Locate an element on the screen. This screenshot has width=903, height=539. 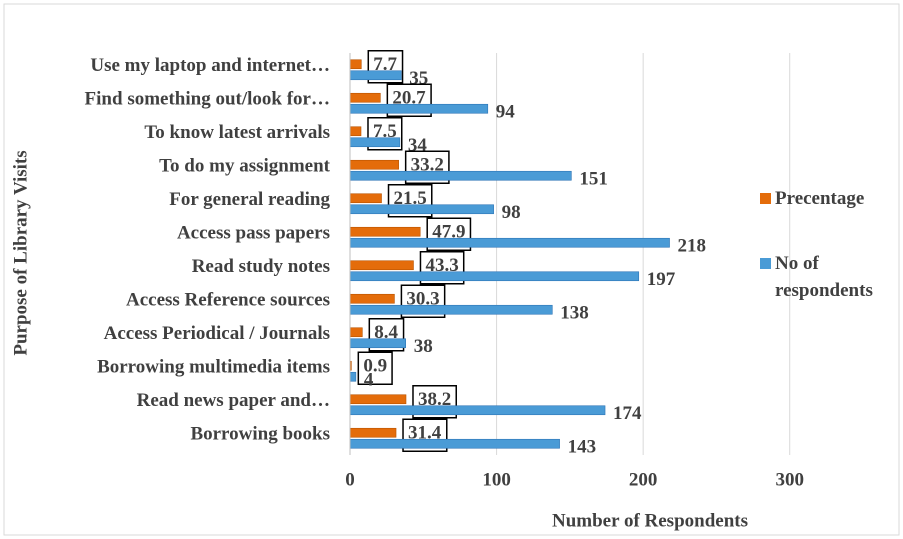
y-tick-label: Borrowing books is located at coordinates (260, 434).